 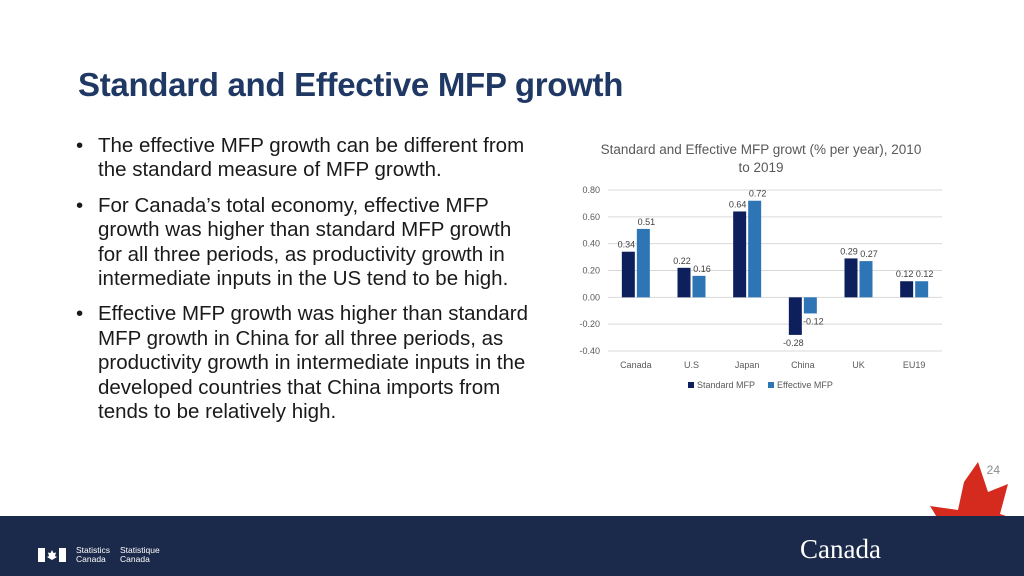 I want to click on data-label: 0.64, so click(x=738, y=204).